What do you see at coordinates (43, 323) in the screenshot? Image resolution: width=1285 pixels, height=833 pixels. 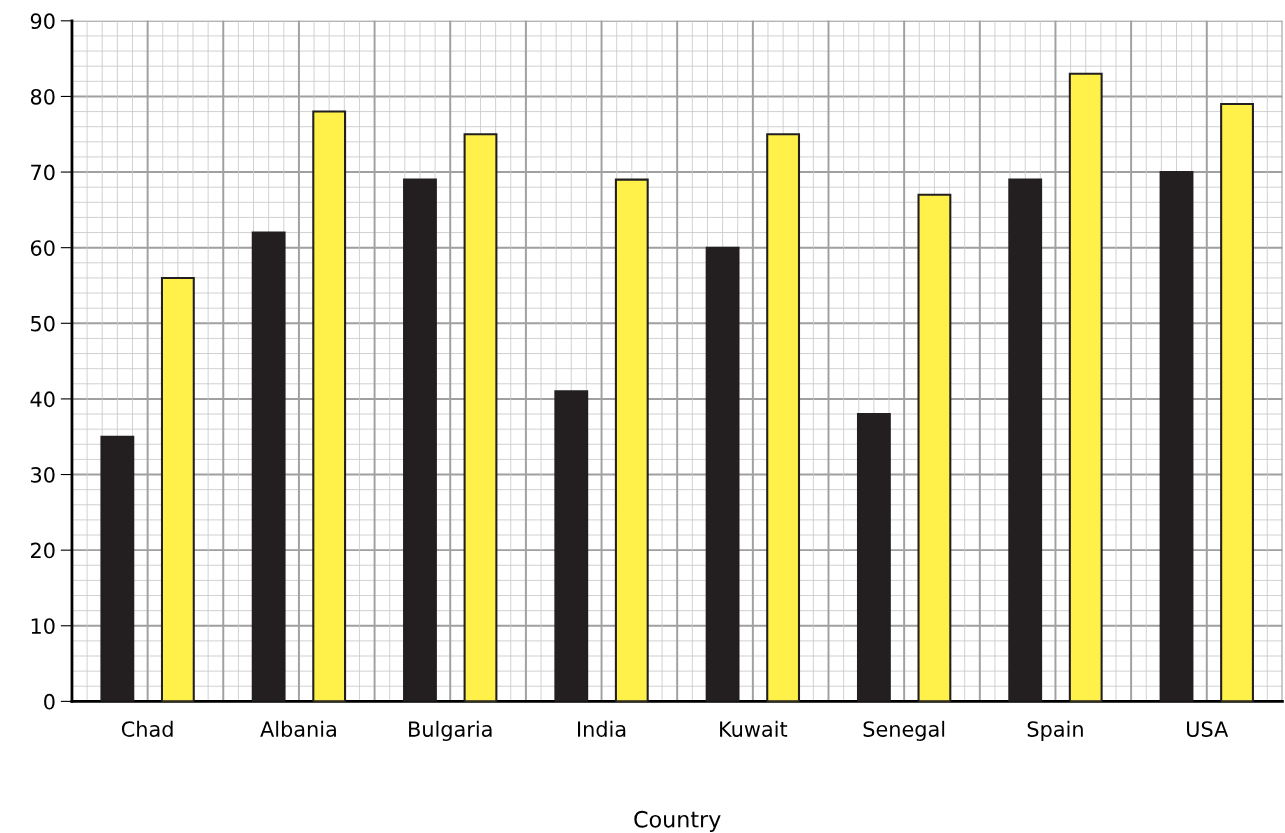 I see `y-tick-label: 50` at bounding box center [43, 323].